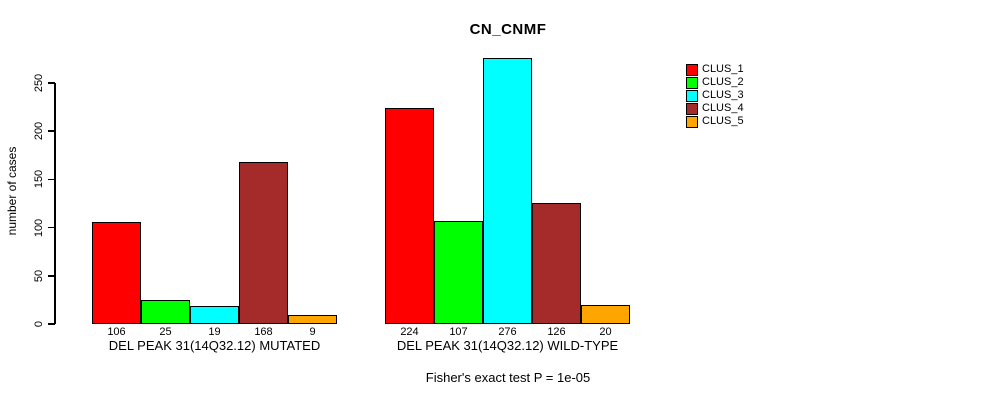 Image resolution: width=990 pixels, height=400 pixels. Describe the element at coordinates (214, 332) in the screenshot. I see `bar-value-label: 19` at that location.